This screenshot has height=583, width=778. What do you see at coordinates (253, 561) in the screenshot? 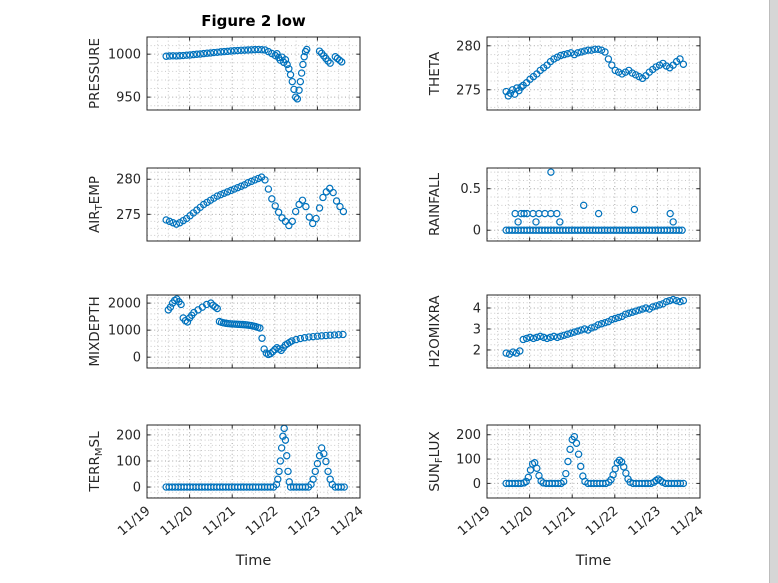
I see `x-axis-label-left: Time` at bounding box center [253, 561].